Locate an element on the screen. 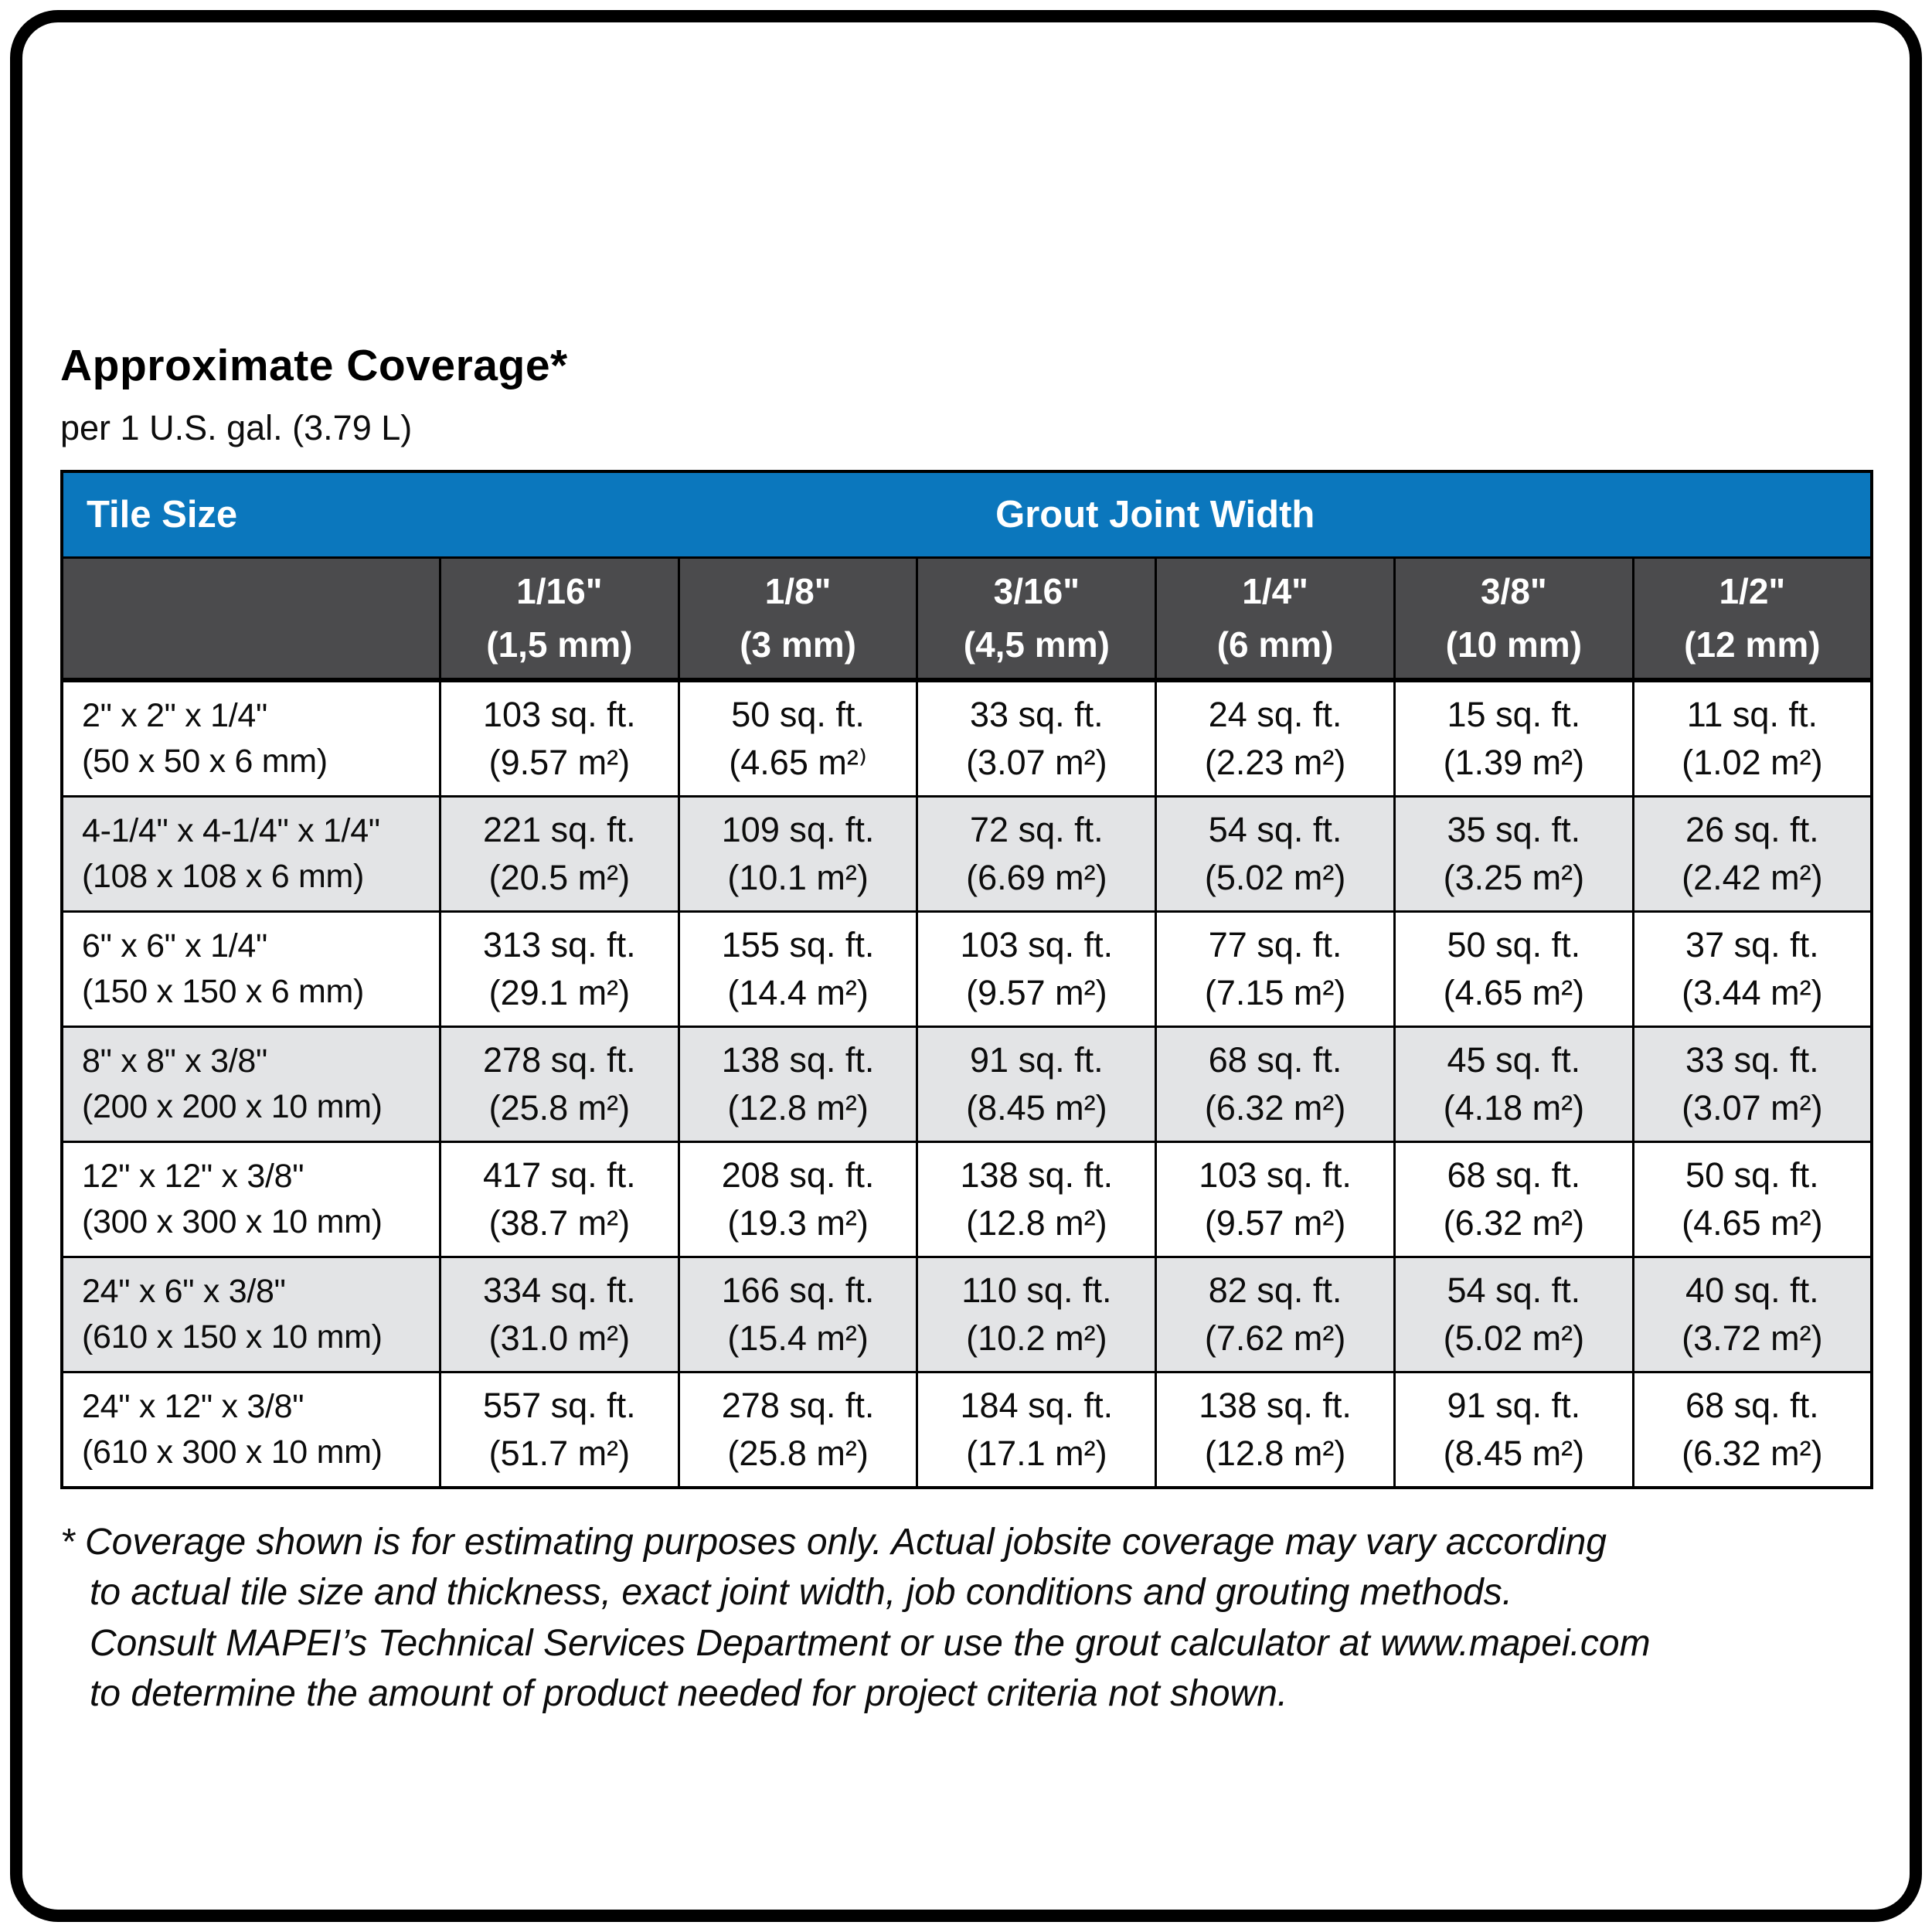 The width and height of the screenshot is (1932, 1932). coverage-sqft: 68 sq. ft. is located at coordinates (1752, 1405).